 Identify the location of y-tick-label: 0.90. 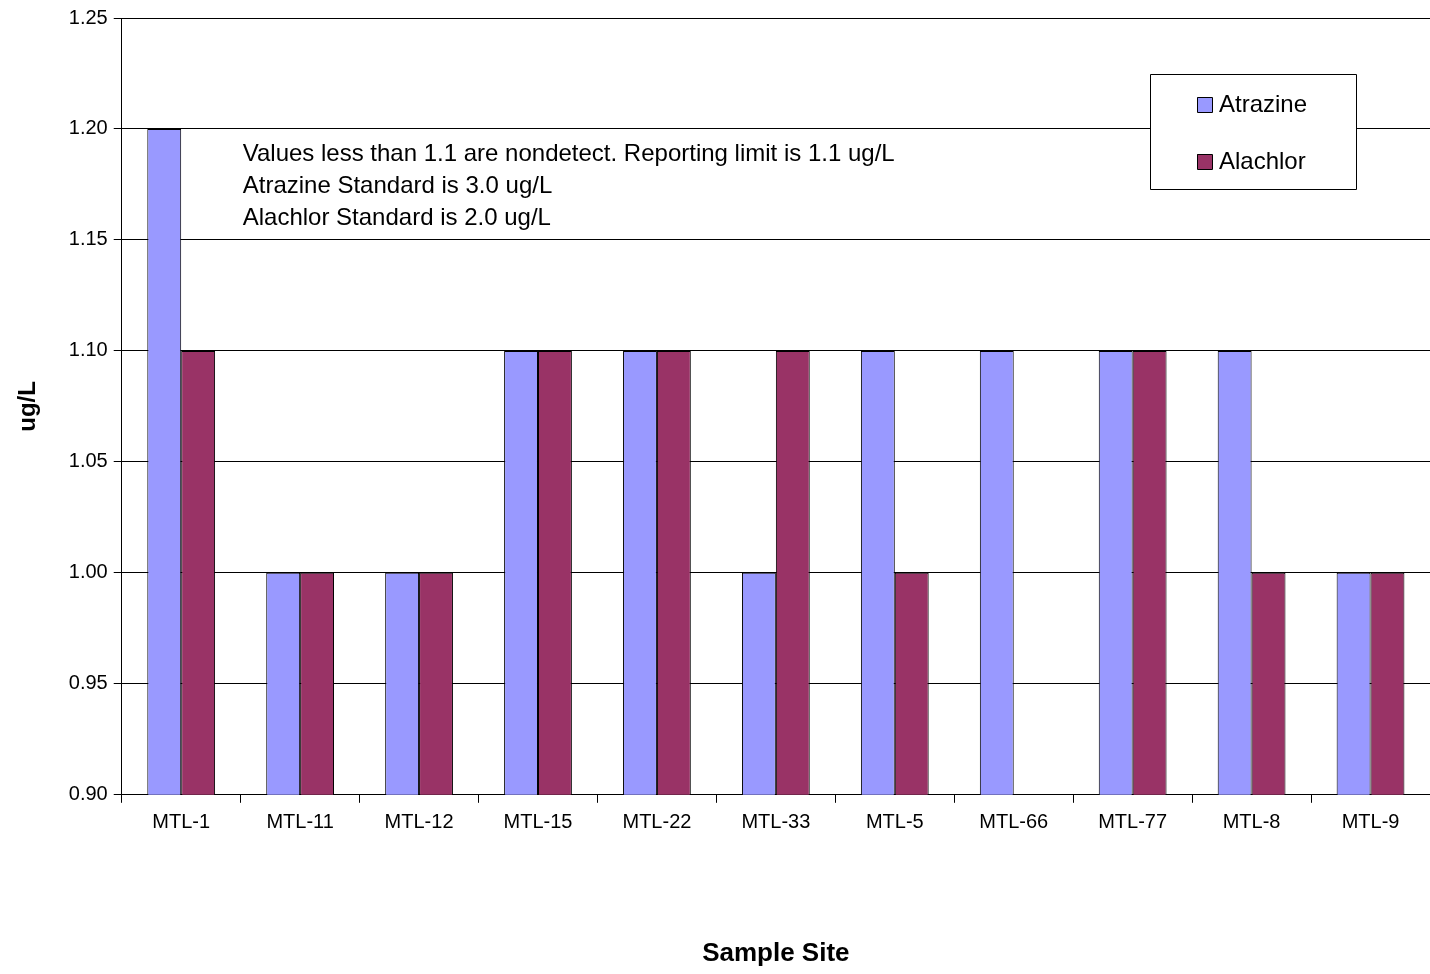
(88, 793).